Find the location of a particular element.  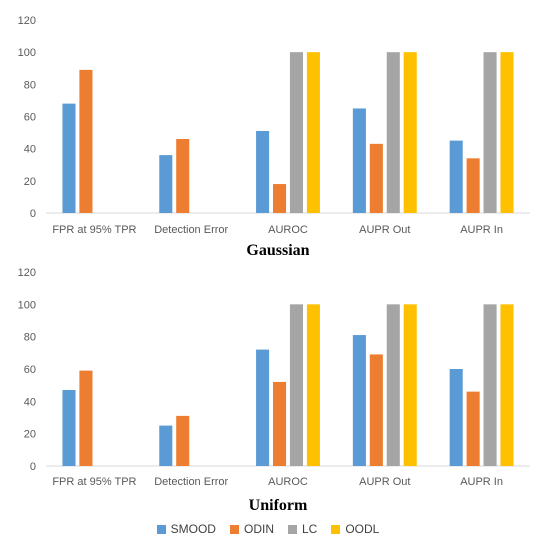

legend-swatch-smood is located at coordinates (161, 529).